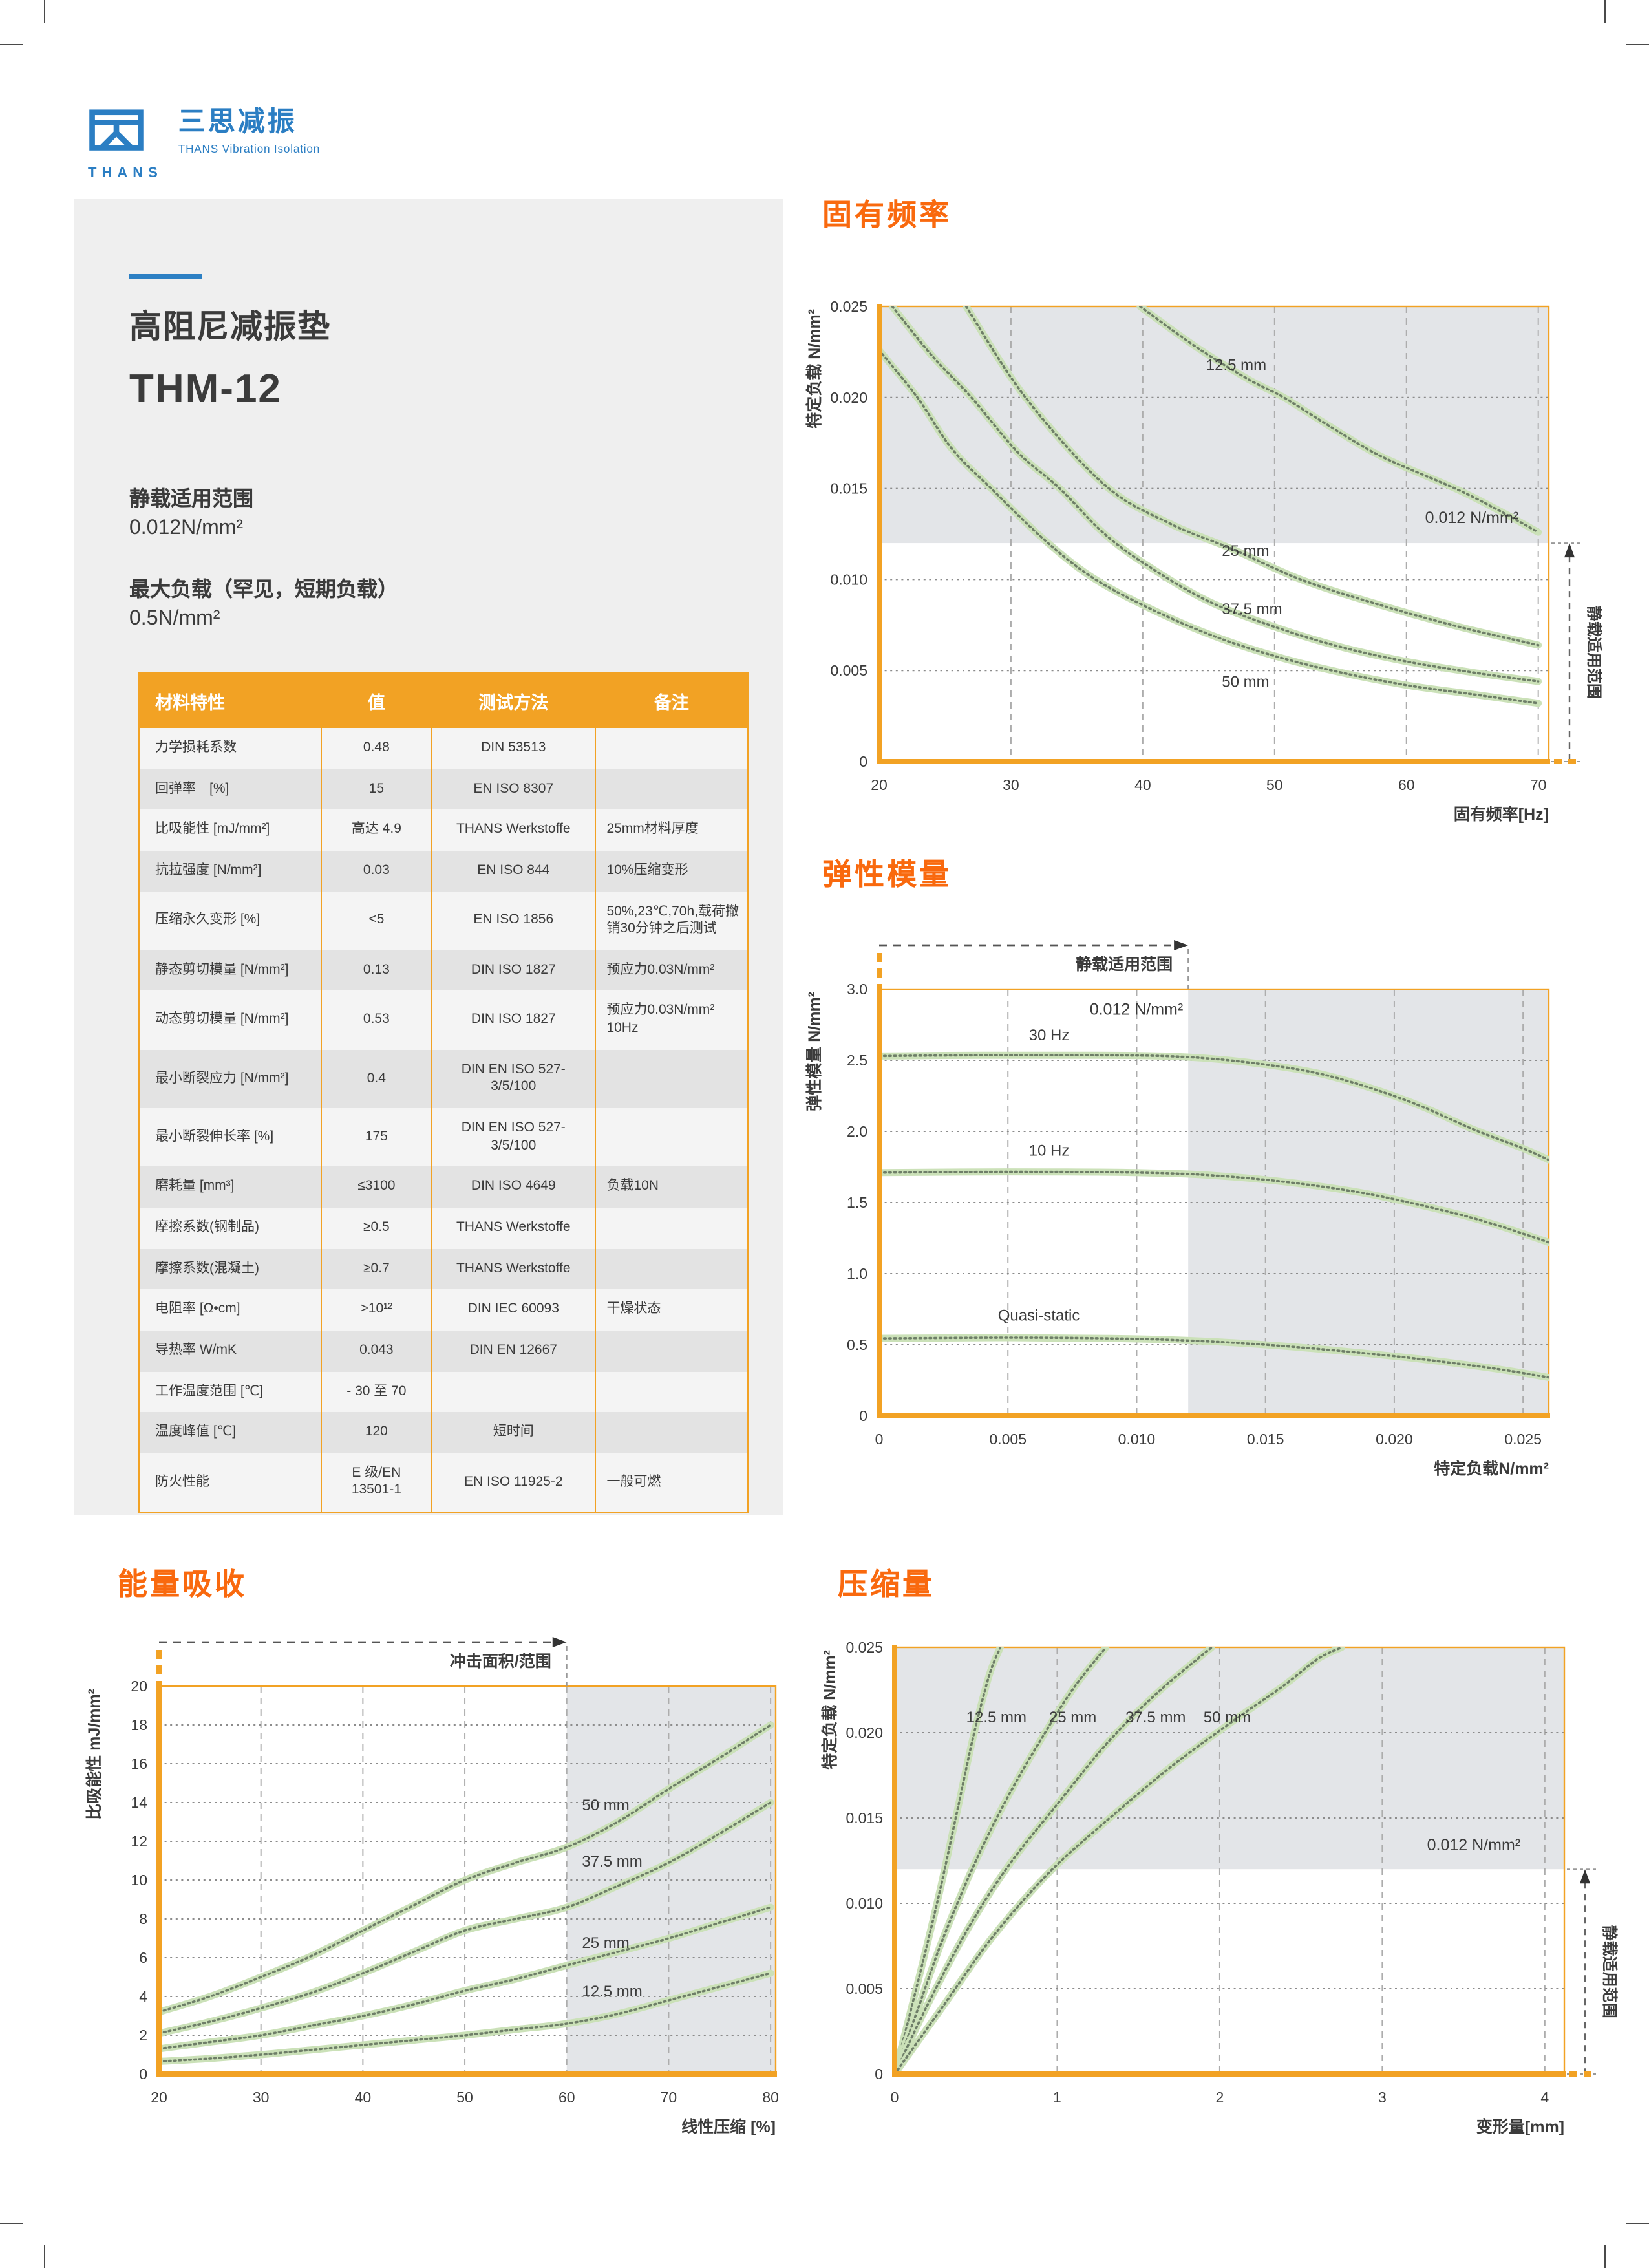 This screenshot has height=2268, width=1649. What do you see at coordinates (214, 1136) in the screenshot?
I see `cell-property: 最小断裂伸长率 [%]` at bounding box center [214, 1136].